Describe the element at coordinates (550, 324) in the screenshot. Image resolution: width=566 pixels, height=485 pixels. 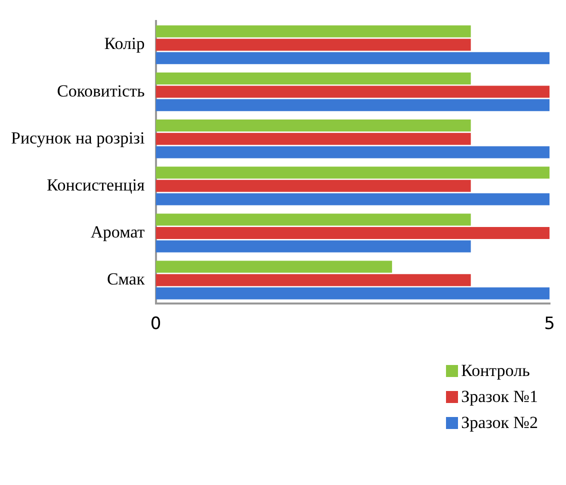
I see `x-tick-label: 5` at that location.